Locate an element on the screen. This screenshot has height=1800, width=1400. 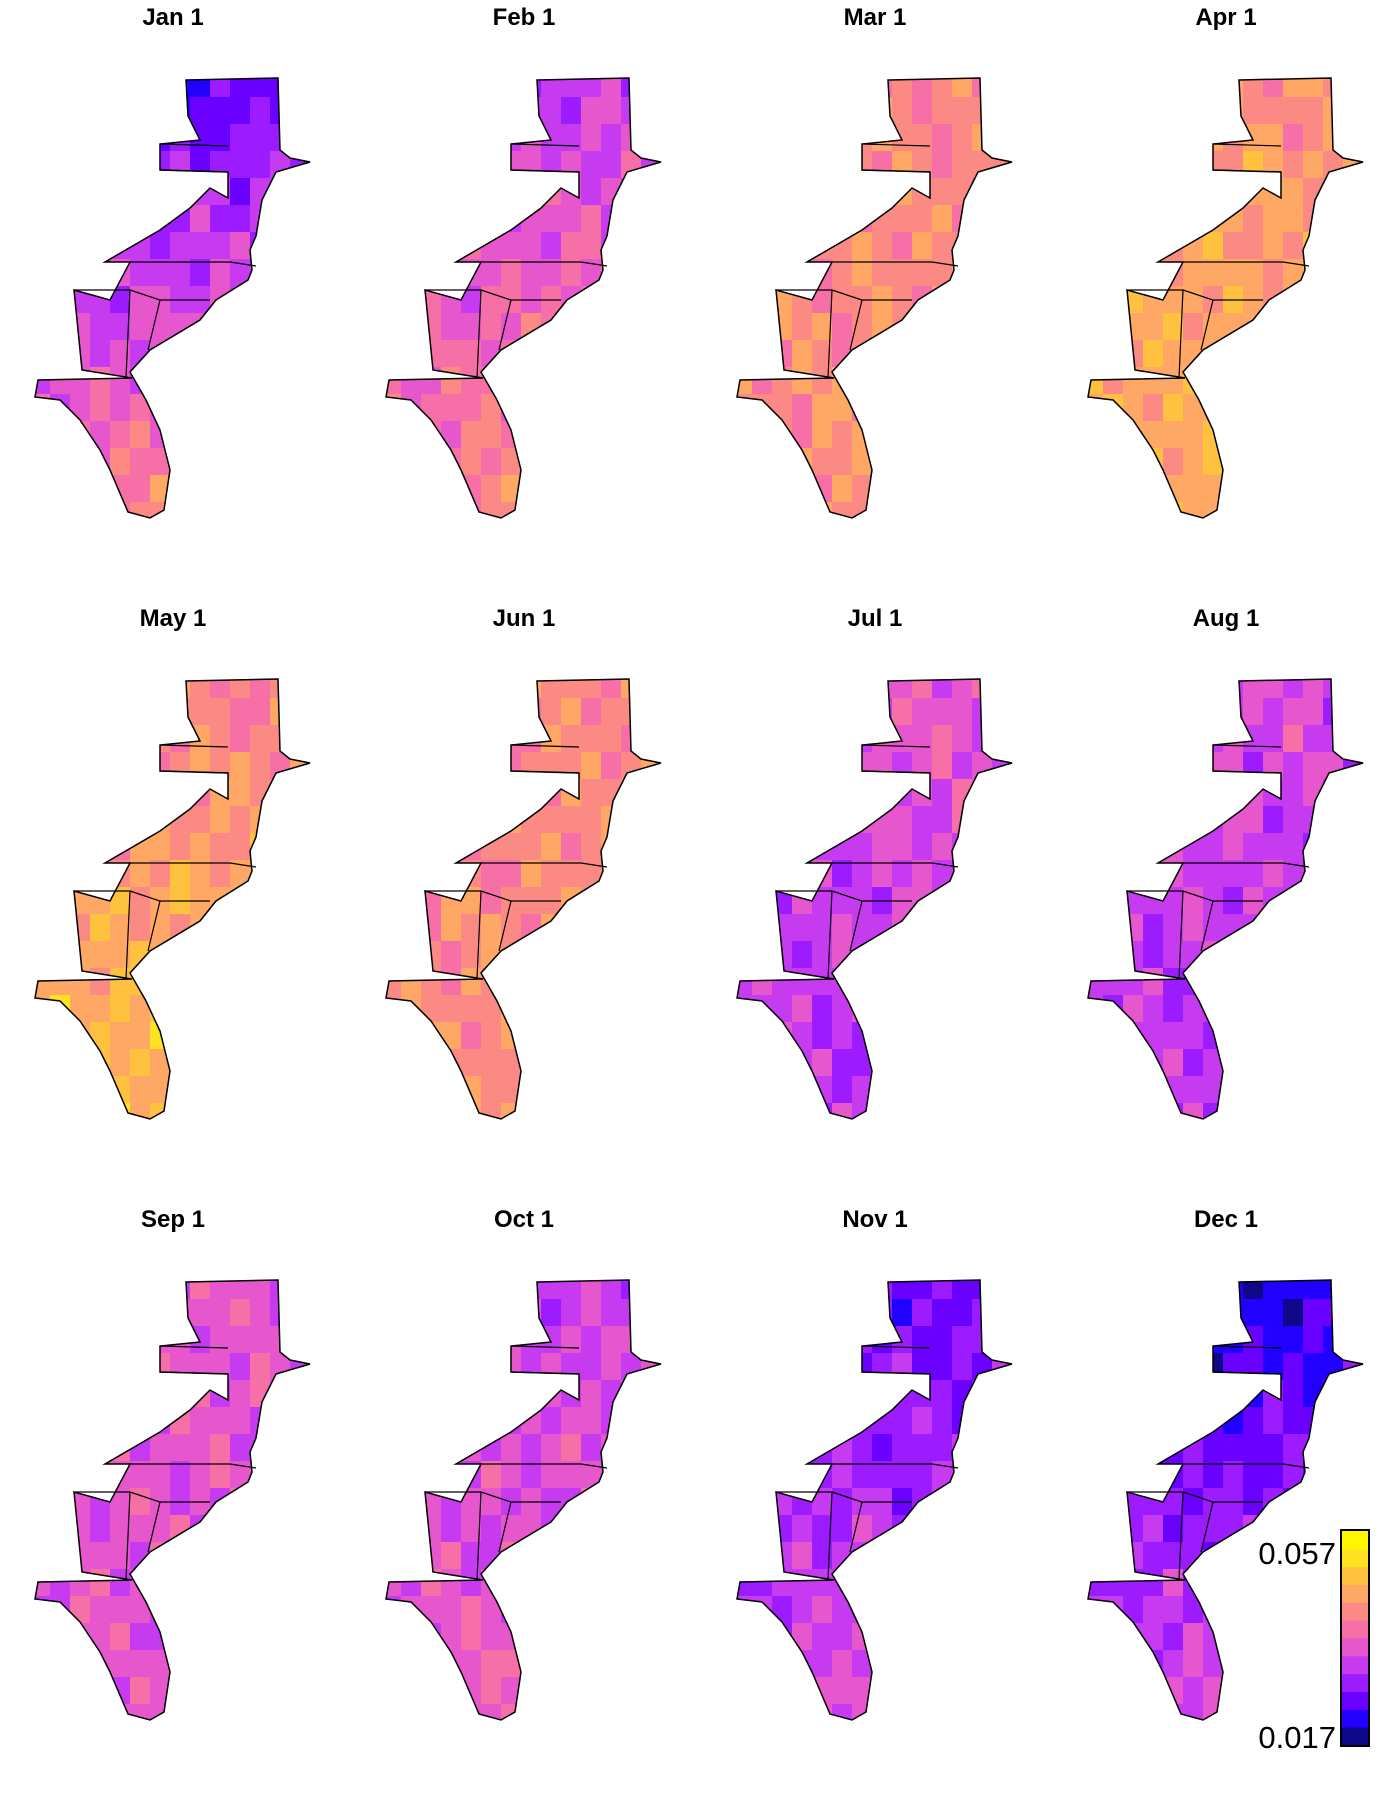
map-panel: May 1 is located at coordinates (172, 862).